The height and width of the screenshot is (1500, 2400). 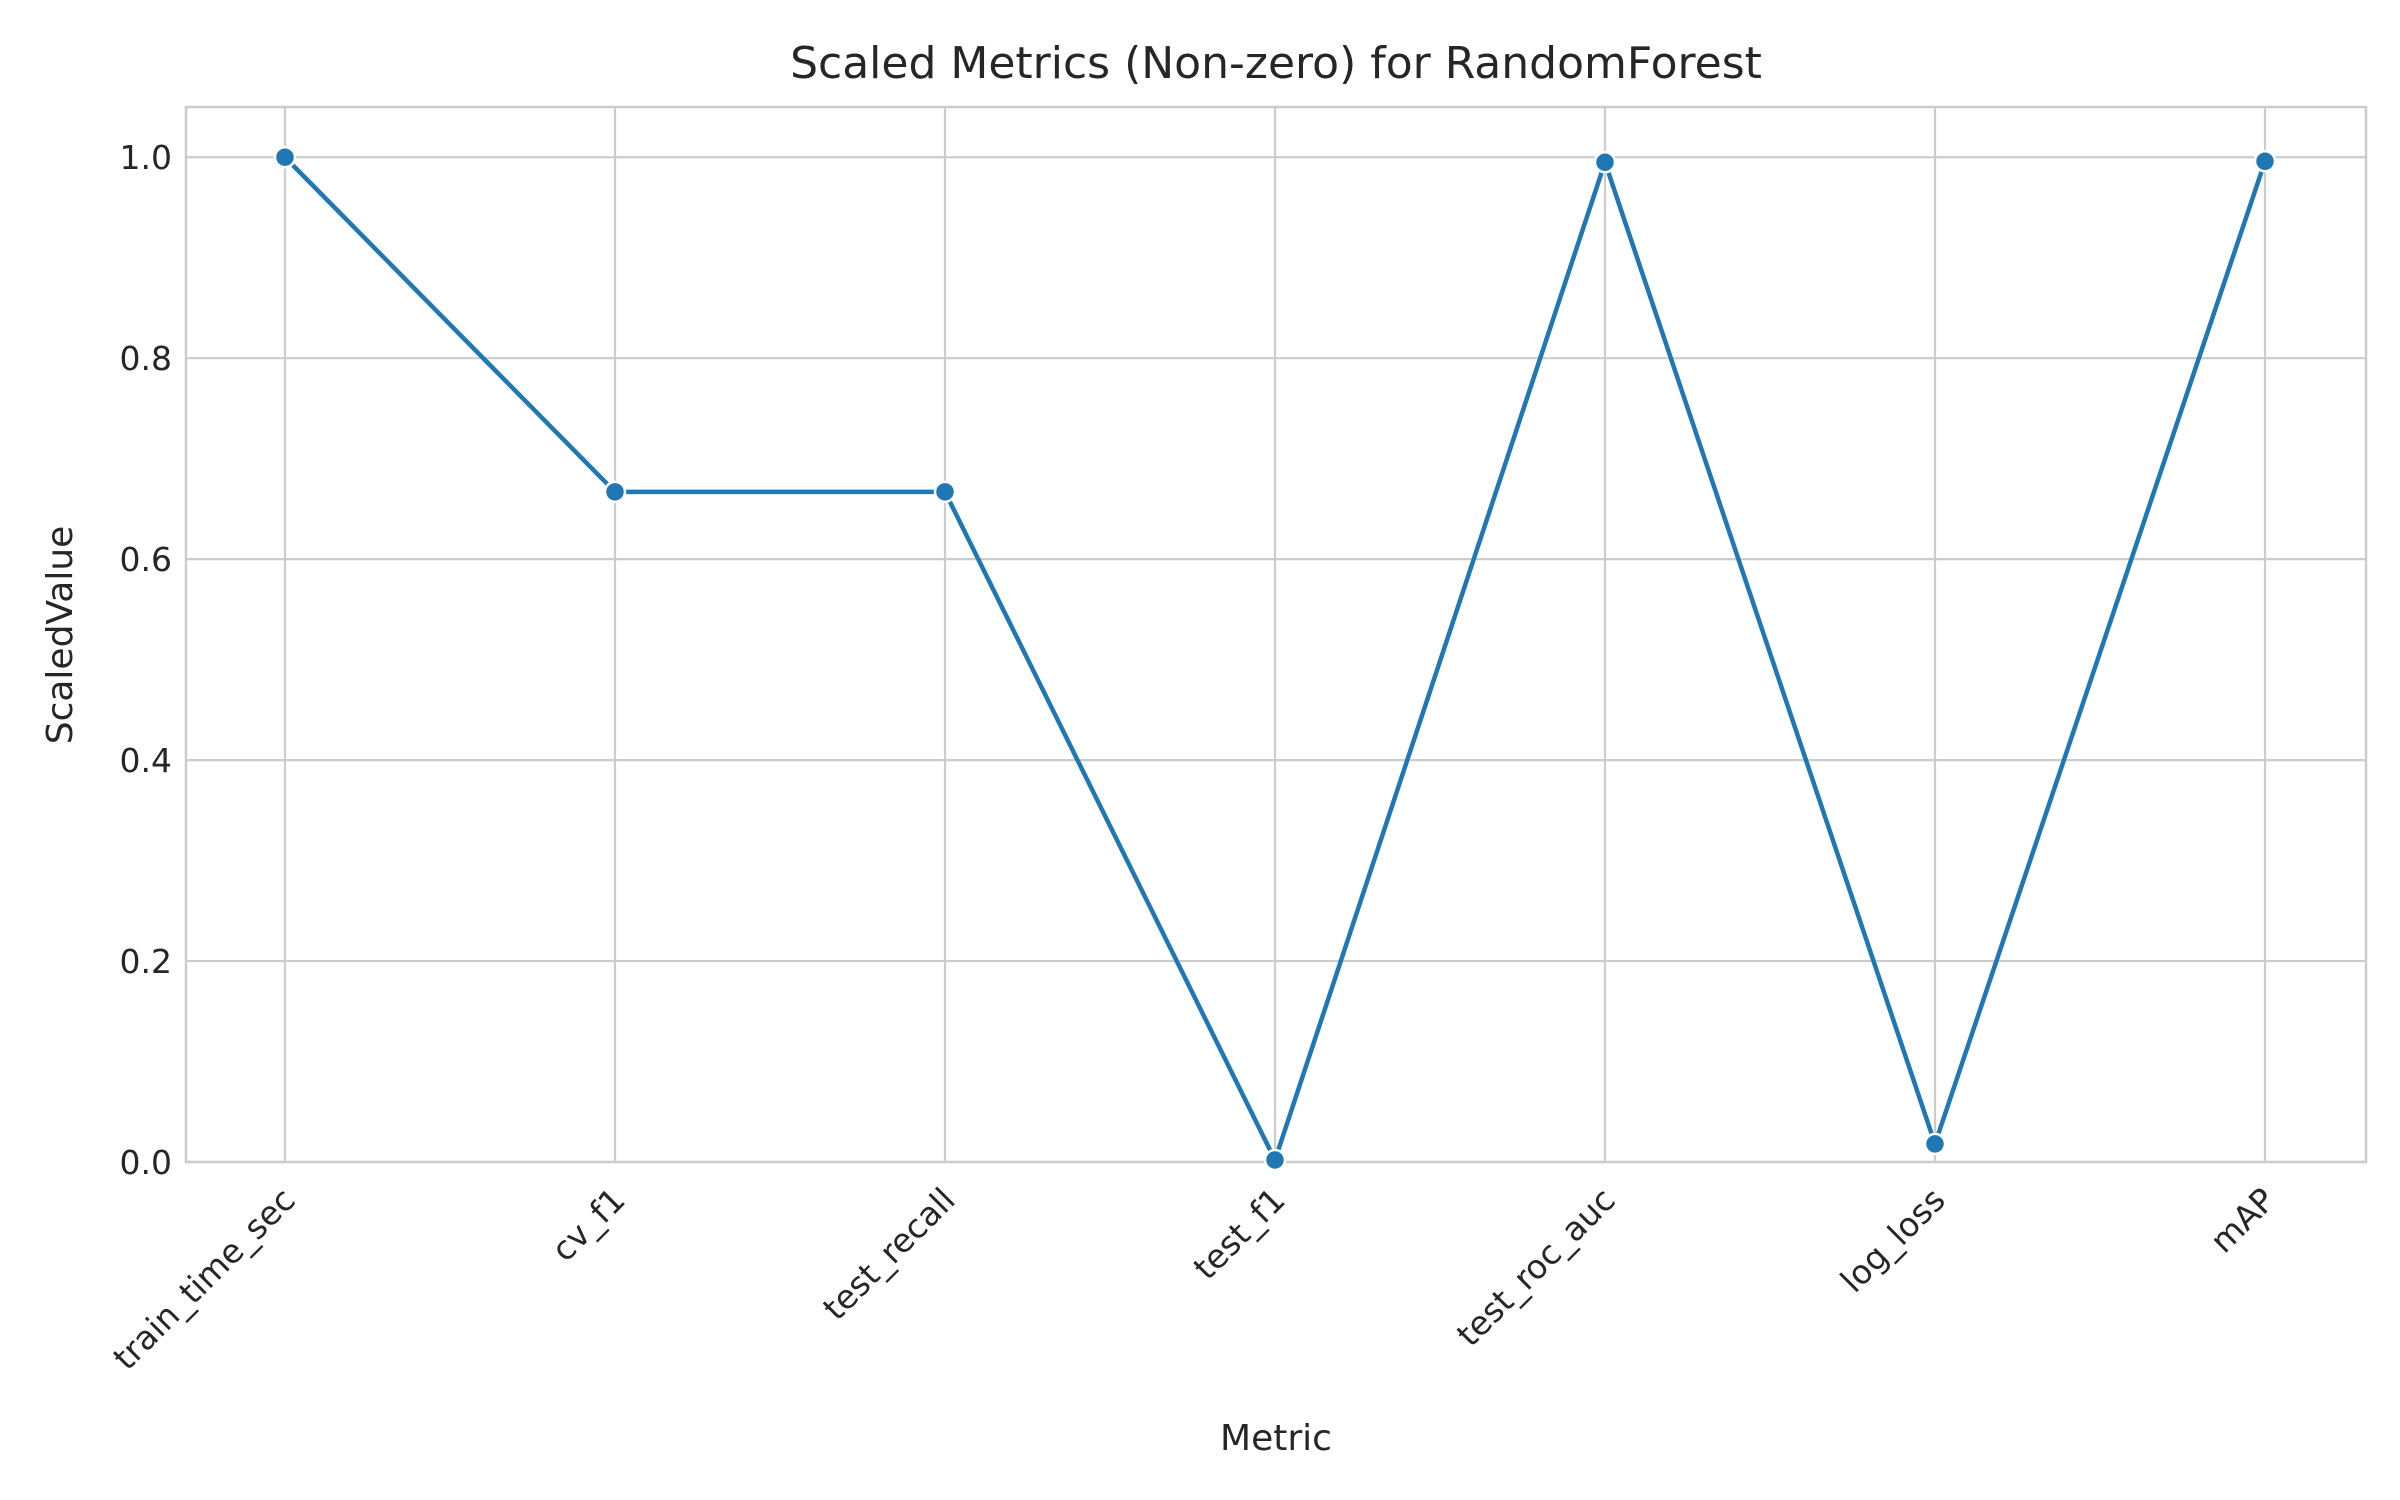 I want to click on y-tick-label: 0.8, so click(x=146, y=358).